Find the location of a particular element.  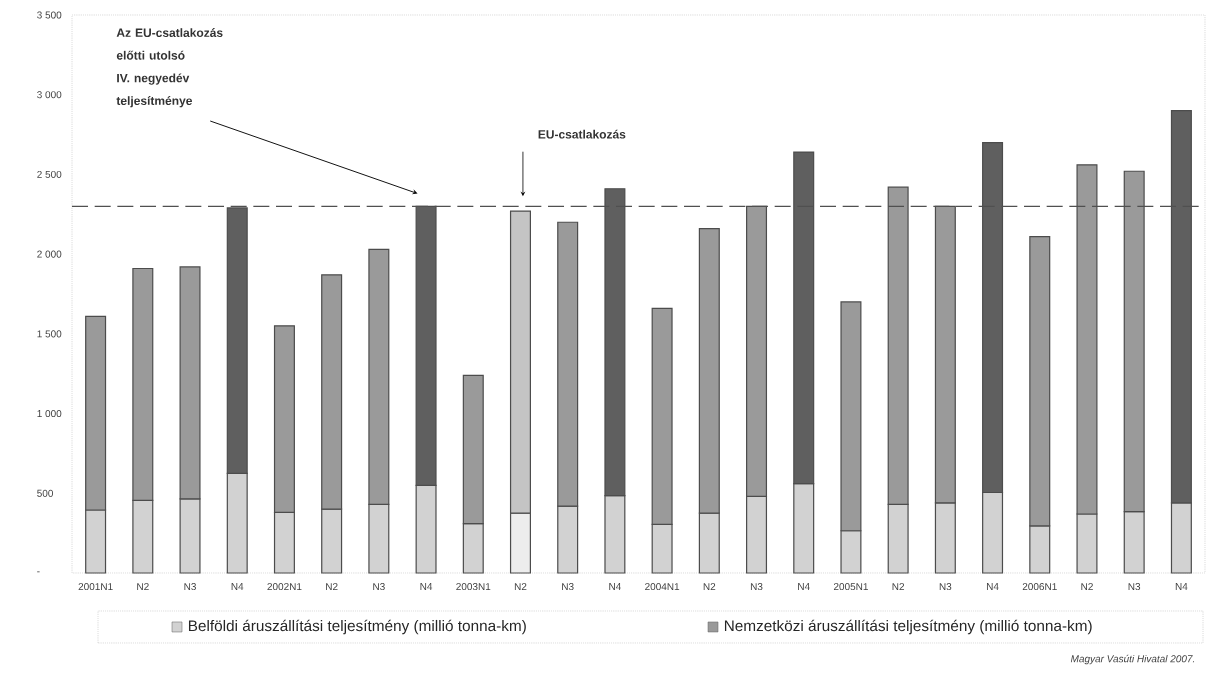

y-tick-label: - is located at coordinates (38, 572).